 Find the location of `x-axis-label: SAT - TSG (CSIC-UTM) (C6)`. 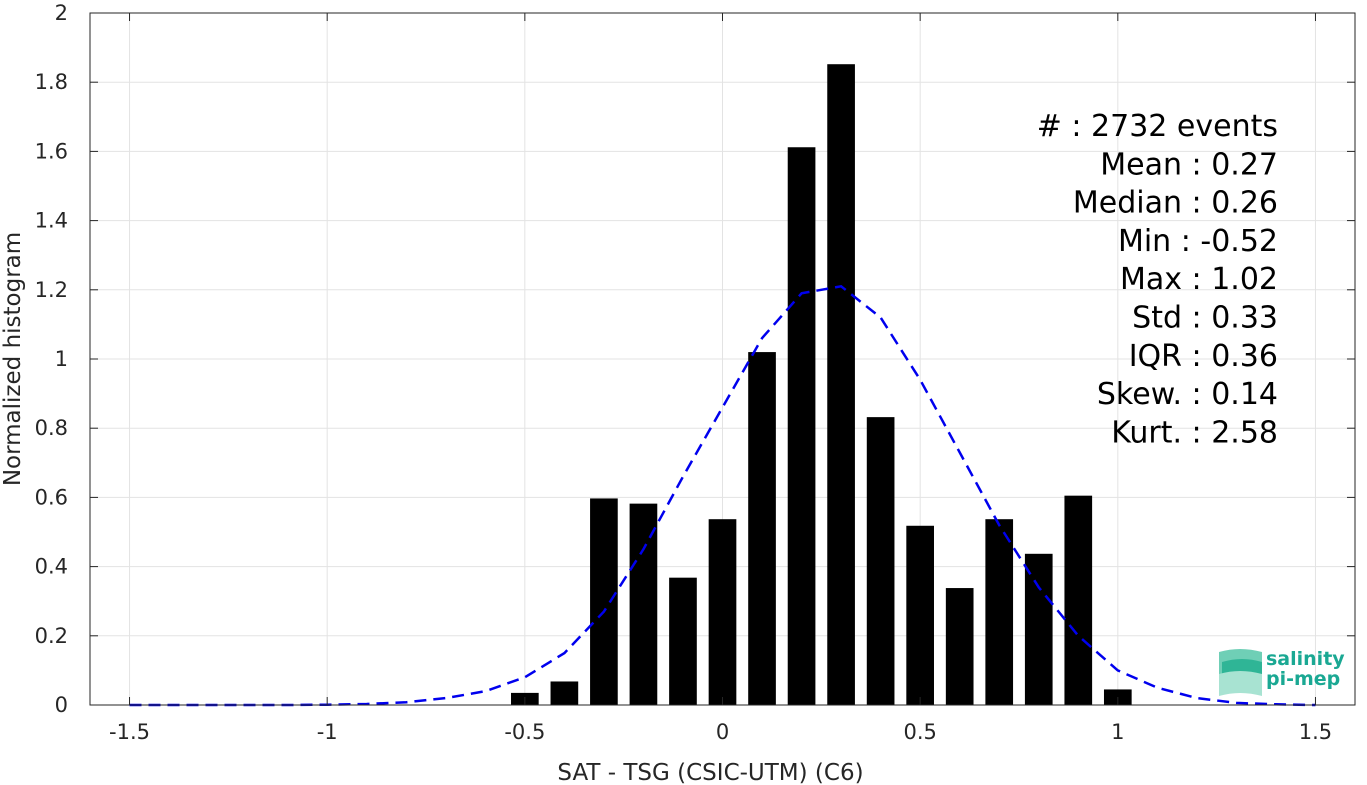

x-axis-label: SAT - TSG (CSIC-UTM) (C6) is located at coordinates (710, 772).